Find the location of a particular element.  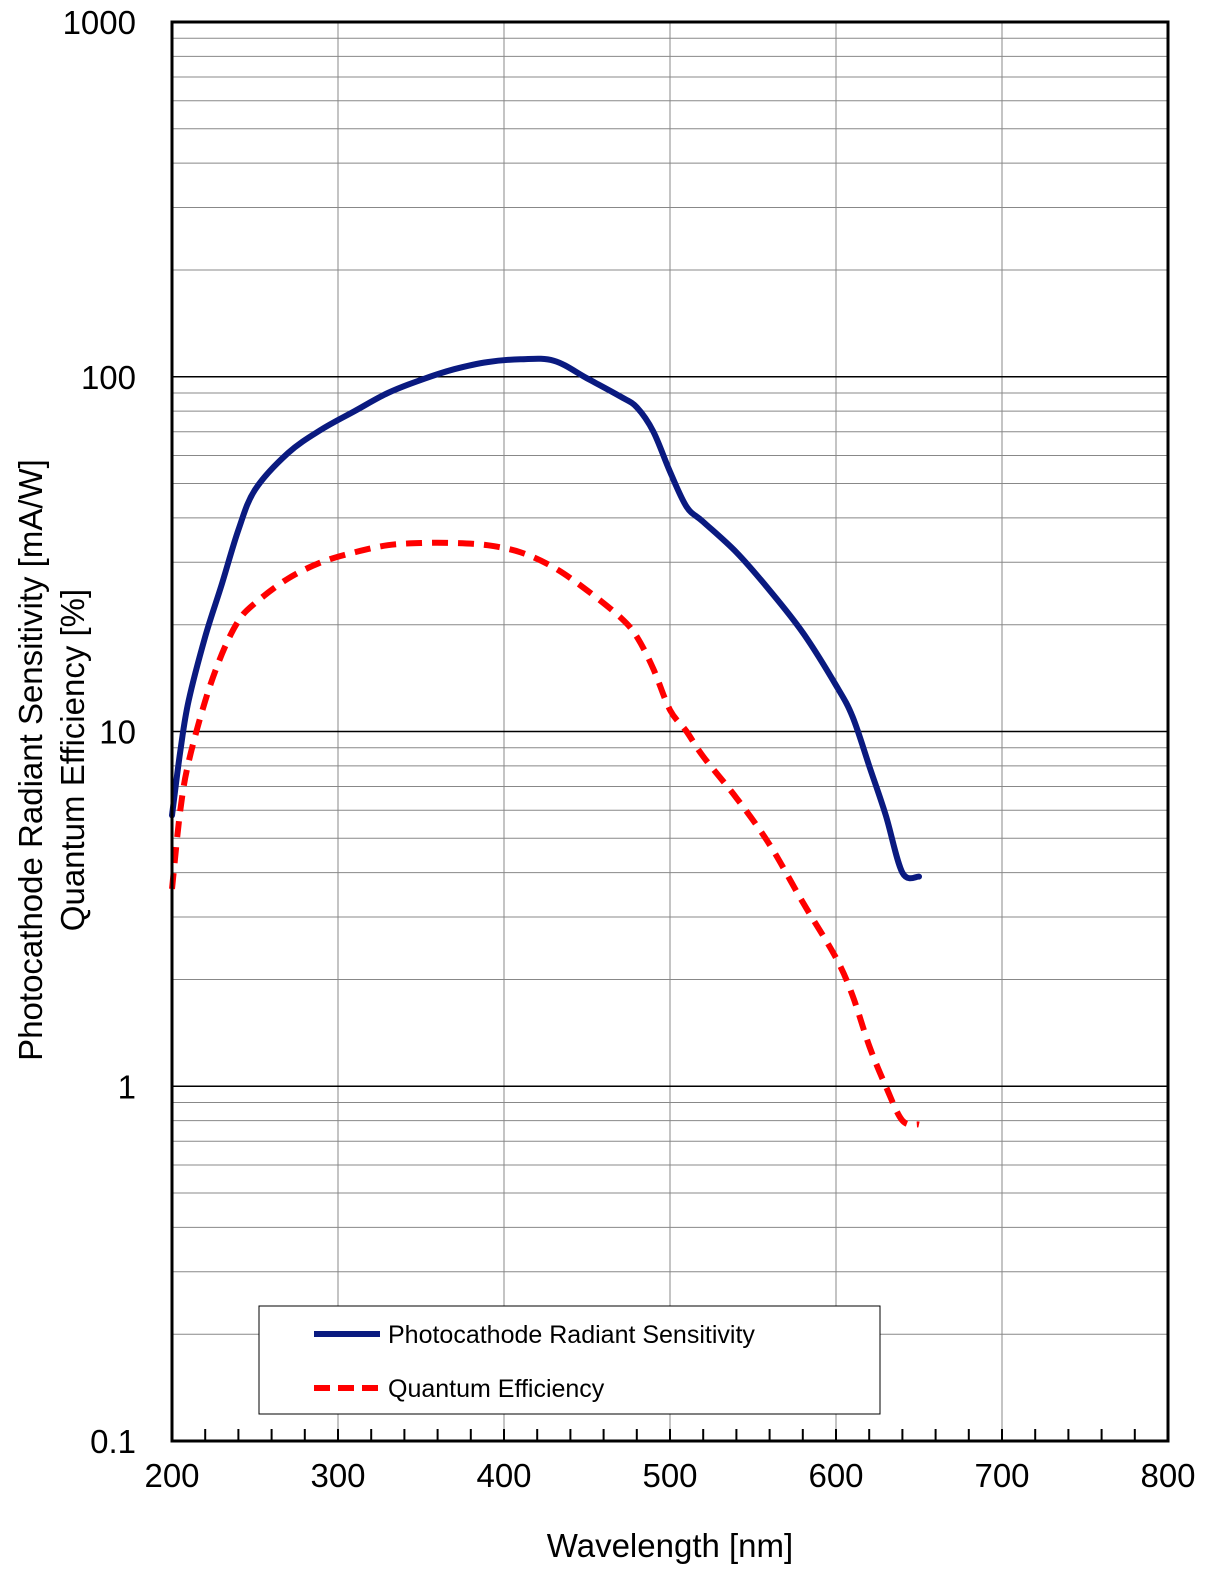

x-tick-label: 500 is located at coordinates (669, 1475).